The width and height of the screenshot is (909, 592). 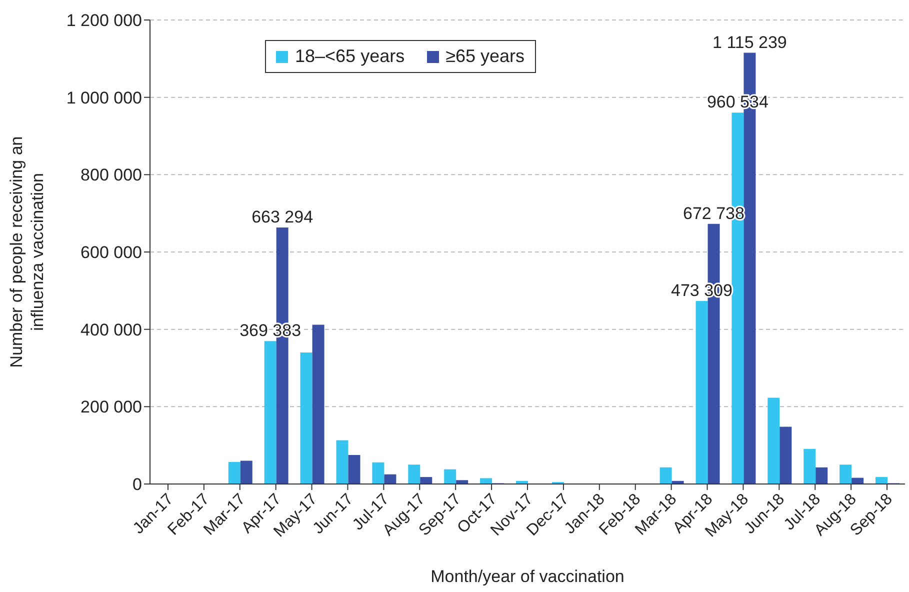 I want to click on y-tick-label: 400 000, so click(x=111, y=330).